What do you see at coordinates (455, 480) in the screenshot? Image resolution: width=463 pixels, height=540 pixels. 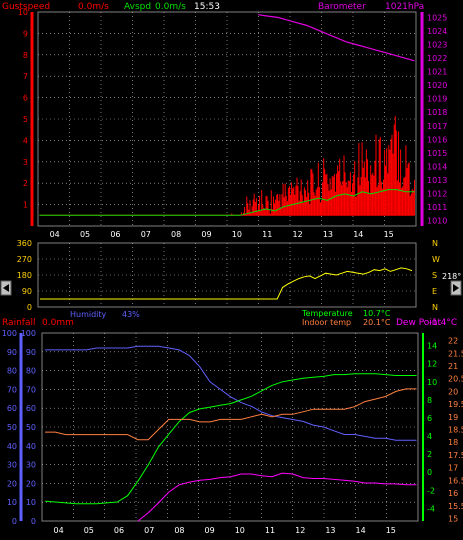 I see `y-right2-tick-label: 16.5` at bounding box center [455, 480].